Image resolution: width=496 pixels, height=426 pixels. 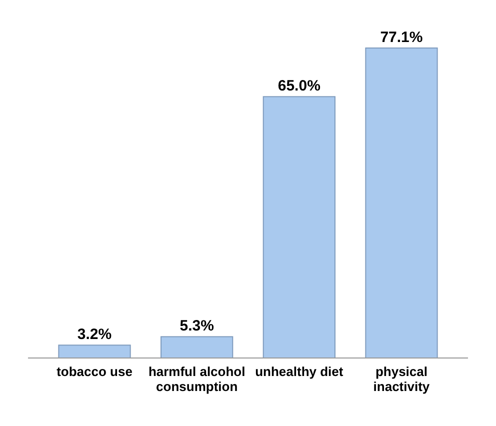 What do you see at coordinates (94, 335) in the screenshot?
I see `data-label: 3.2%` at bounding box center [94, 335].